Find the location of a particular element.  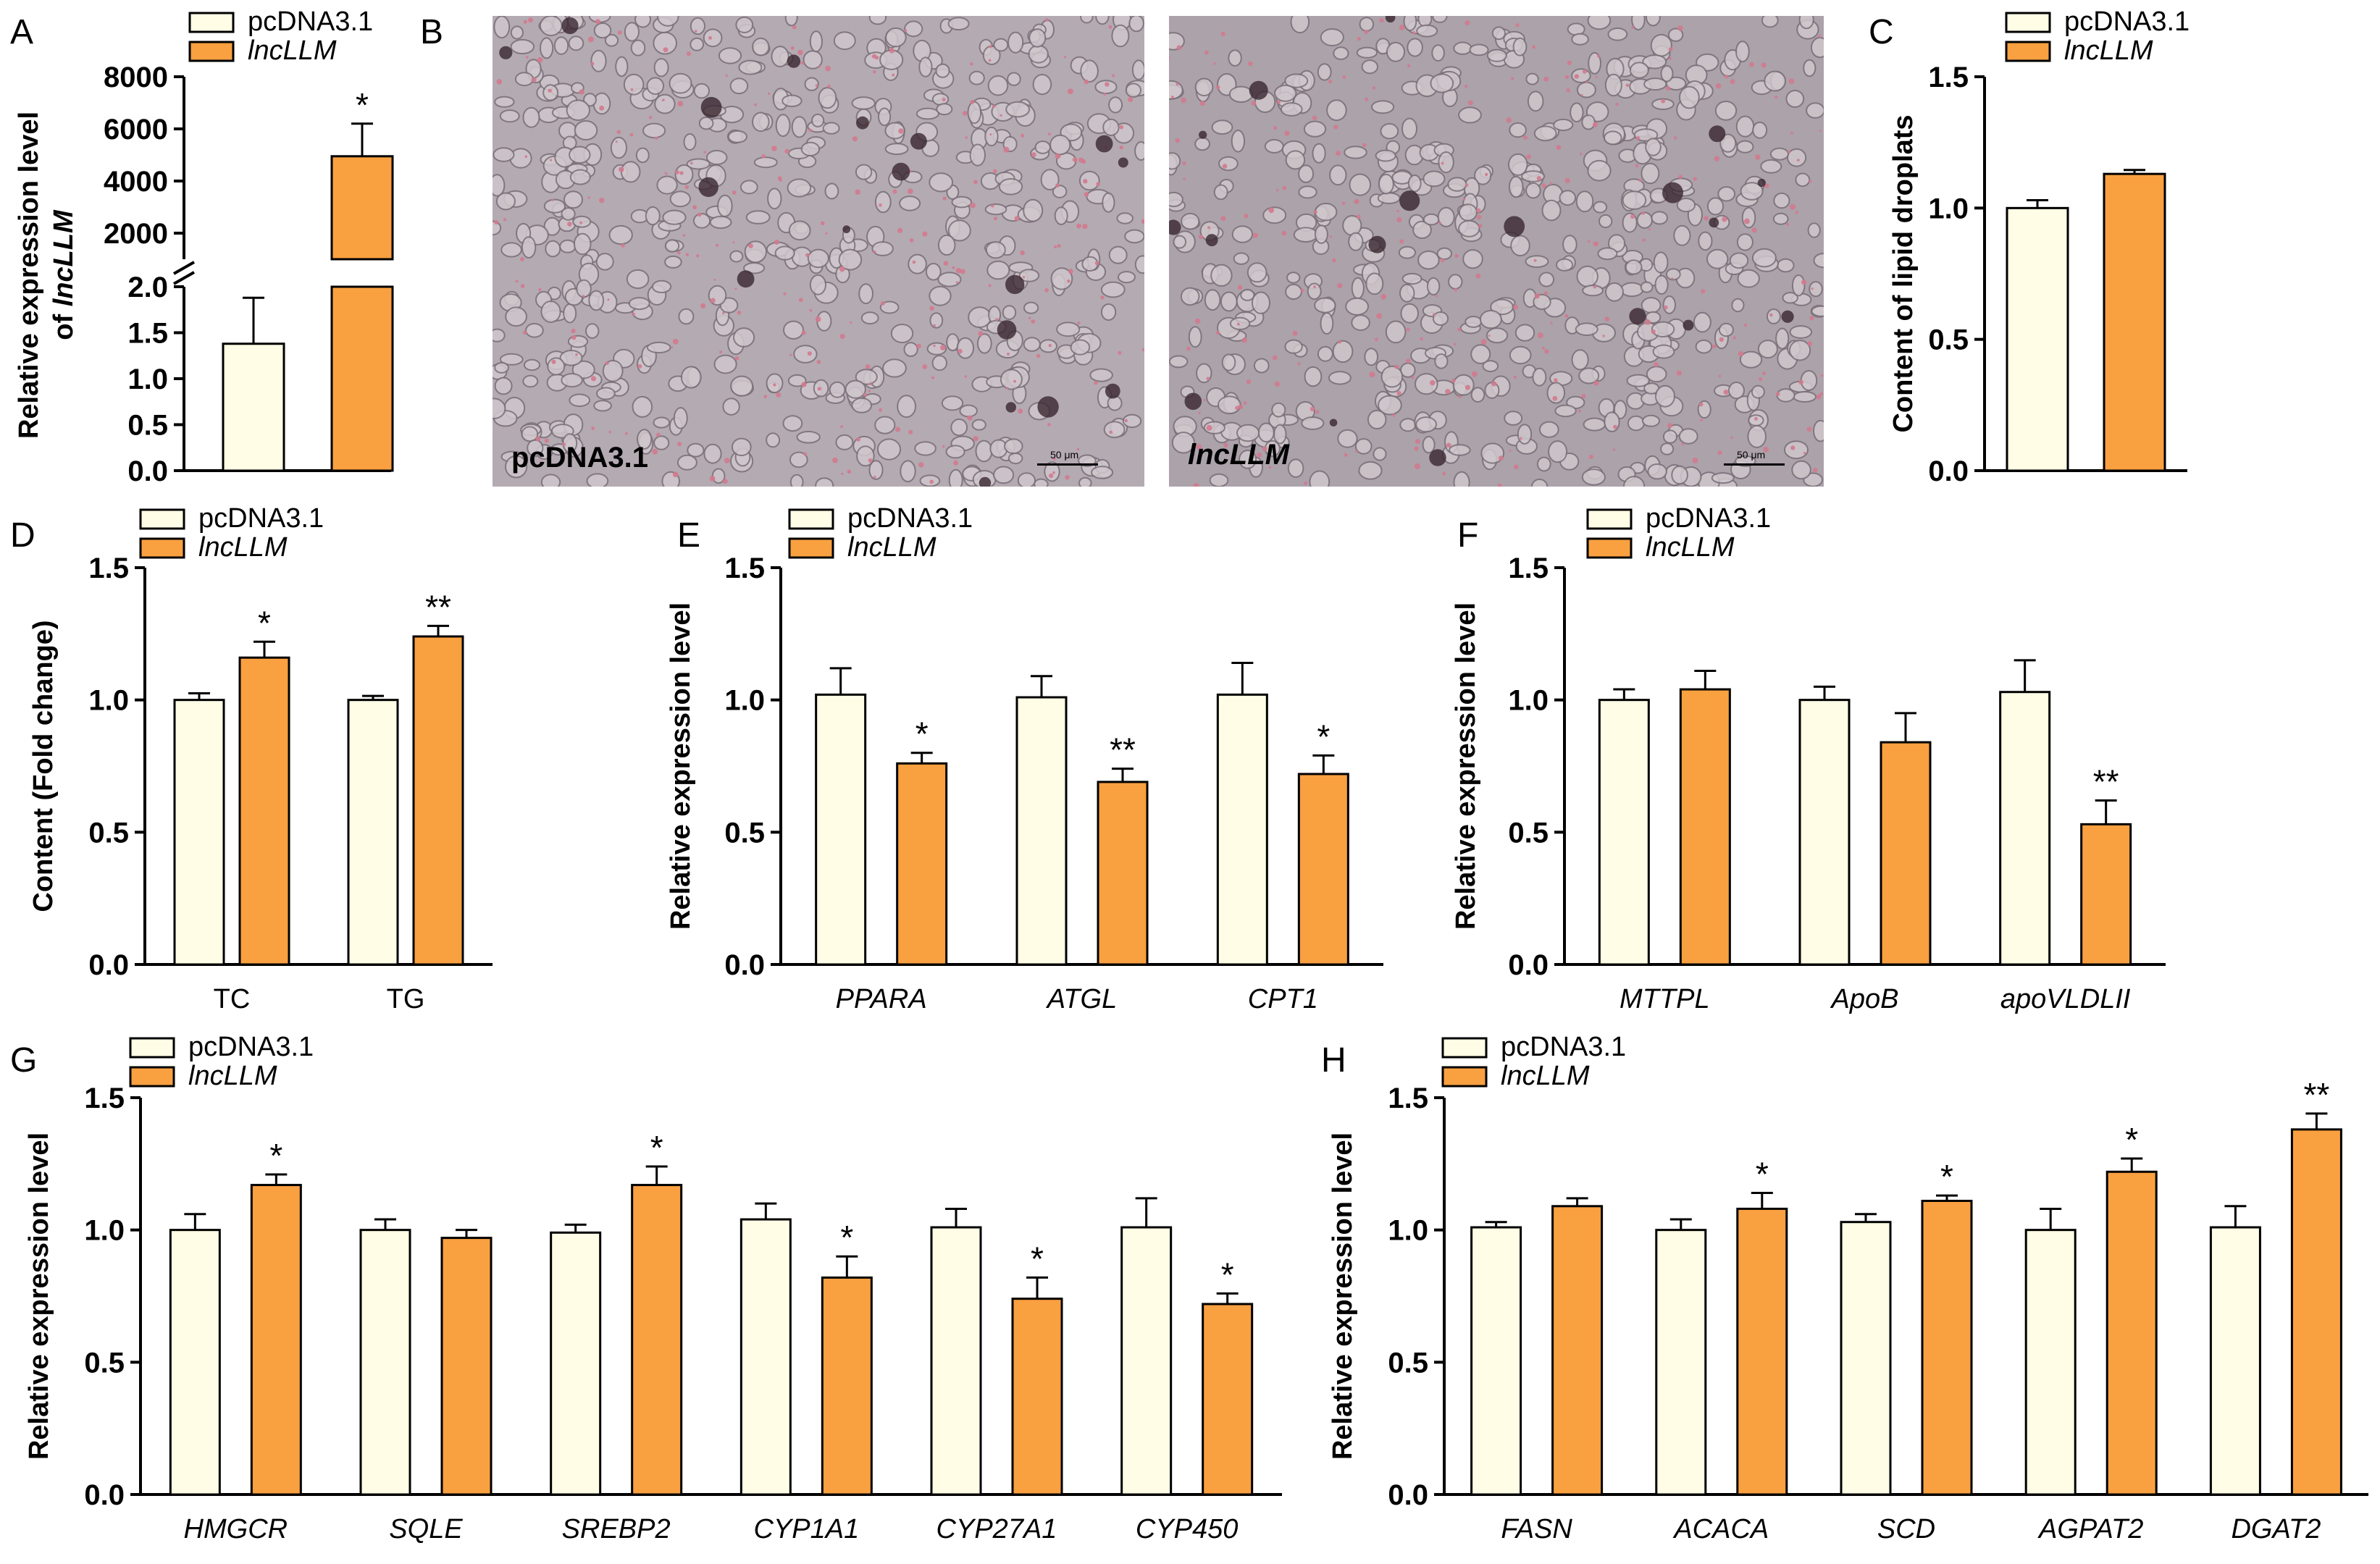

chart-h-category-label: SCD is located at coordinates (1906, 1529).